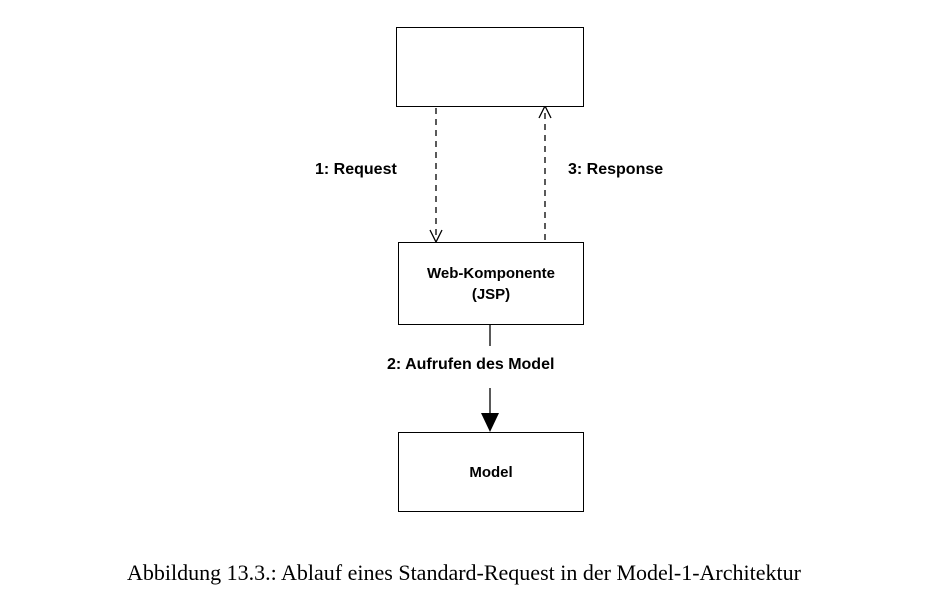  Describe the element at coordinates (356, 169) in the screenshot. I see `request-label: 1: Request` at that location.